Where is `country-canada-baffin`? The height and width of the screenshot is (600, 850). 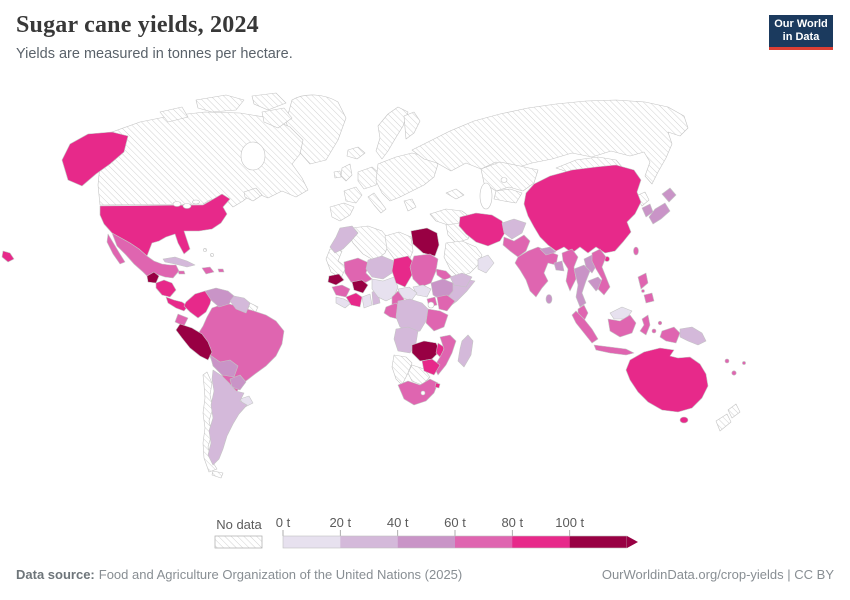 country-canada-baffin is located at coordinates (277, 118).